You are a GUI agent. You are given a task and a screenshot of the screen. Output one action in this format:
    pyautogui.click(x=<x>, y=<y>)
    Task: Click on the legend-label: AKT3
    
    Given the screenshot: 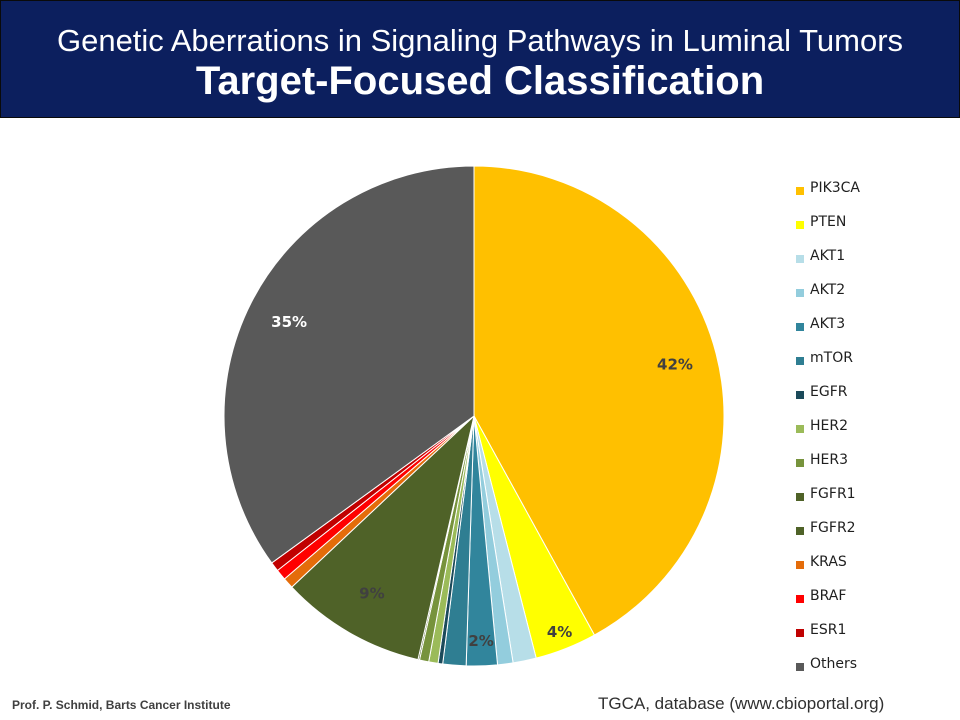 What is the action you would take?
    pyautogui.click(x=828, y=324)
    